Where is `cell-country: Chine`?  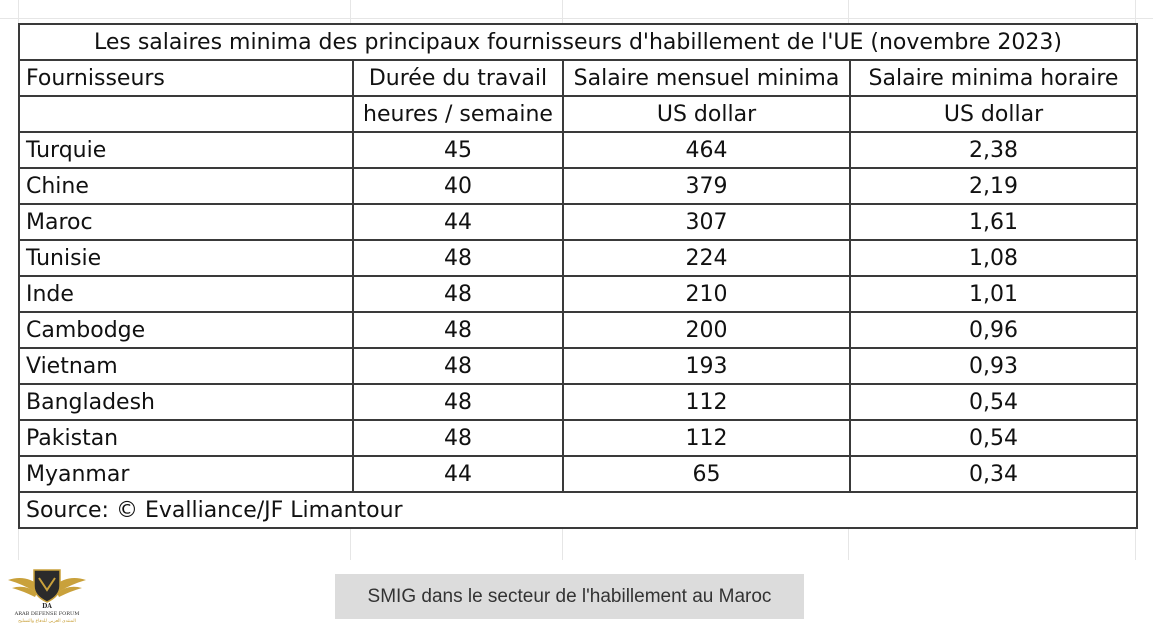
cell-country: Chine is located at coordinates (186, 186).